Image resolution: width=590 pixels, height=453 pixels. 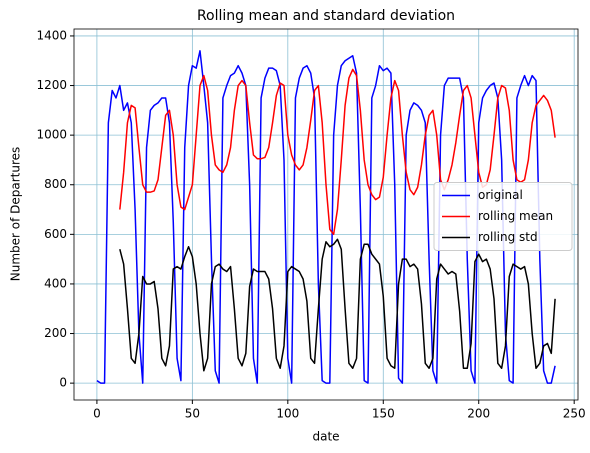 I want to click on x-tick-label: 100, so click(x=287, y=414).